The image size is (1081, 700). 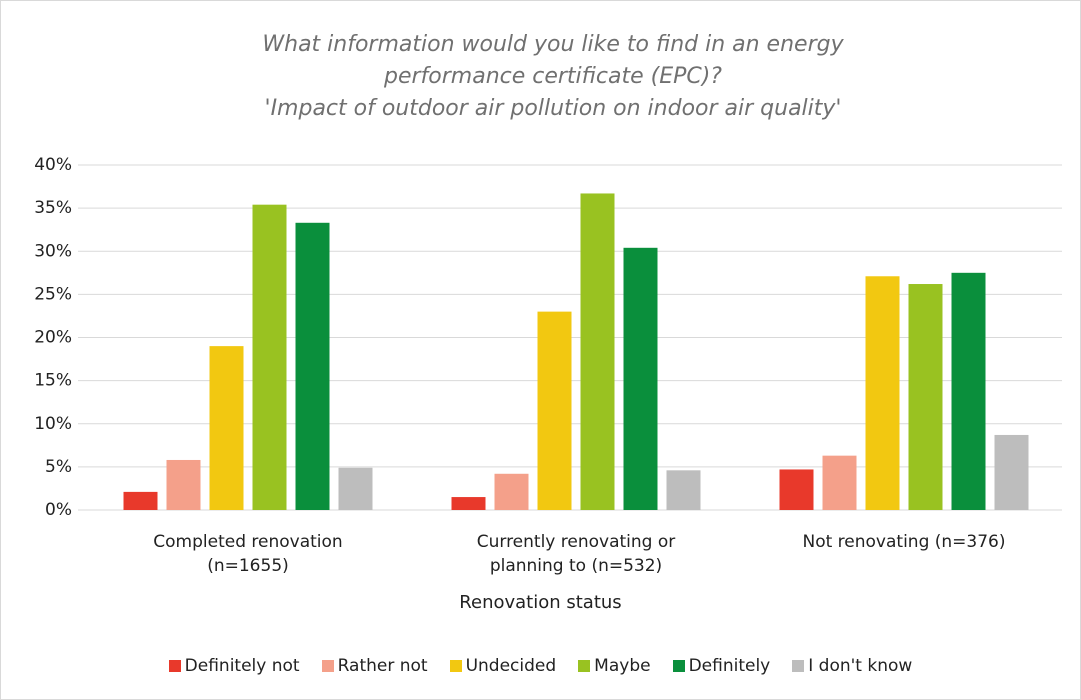 I want to click on legend-label: Maybe, so click(x=622, y=666).